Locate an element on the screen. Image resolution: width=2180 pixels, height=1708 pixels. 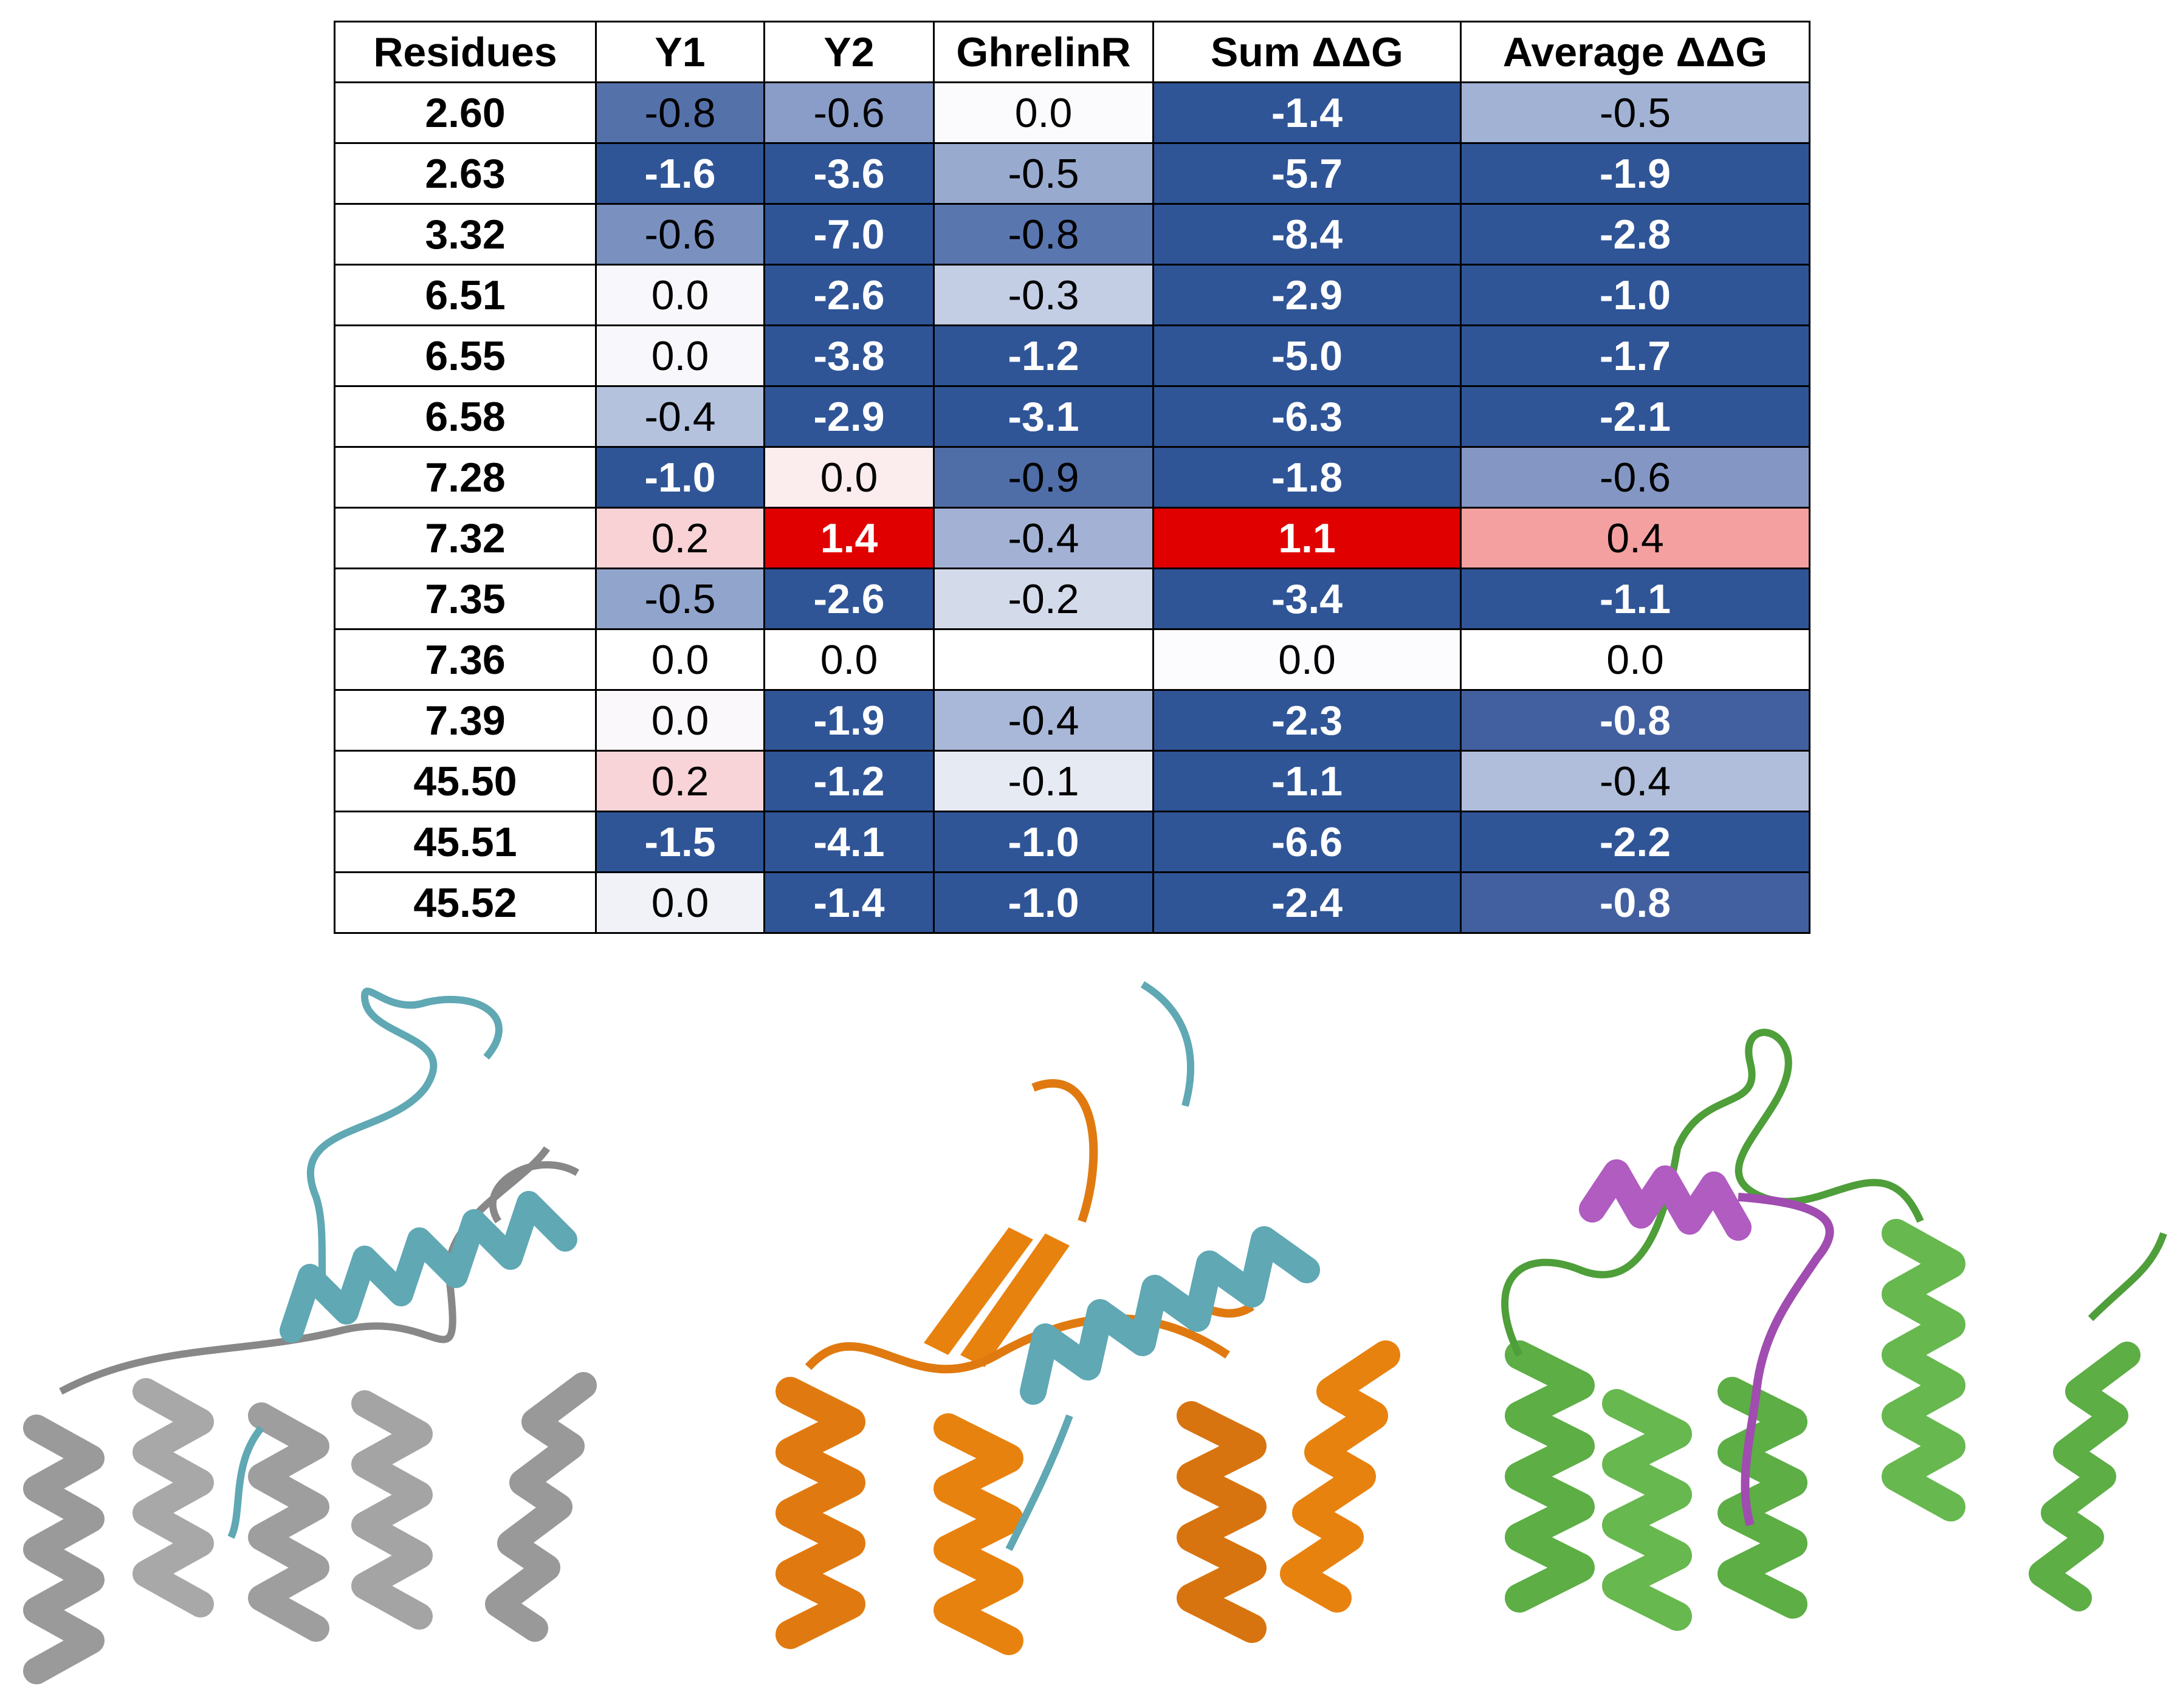
table-row: 7.35 -0.5 -2.6 -0.2 -3.4 -1.1 is located at coordinates (1072, 599).